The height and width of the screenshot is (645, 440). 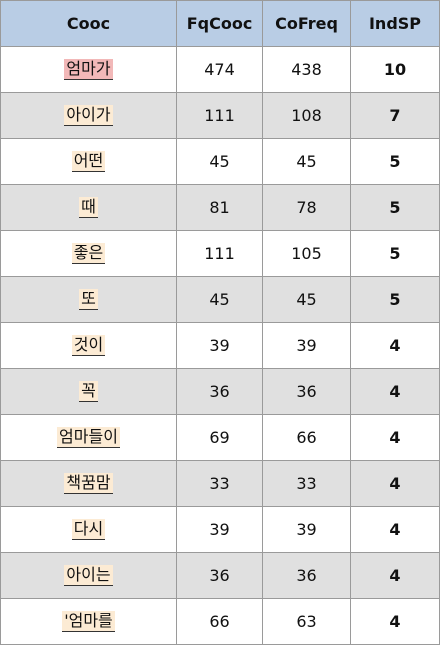 I want to click on table-row: 아이는 36 36 4, so click(x=220, y=575).